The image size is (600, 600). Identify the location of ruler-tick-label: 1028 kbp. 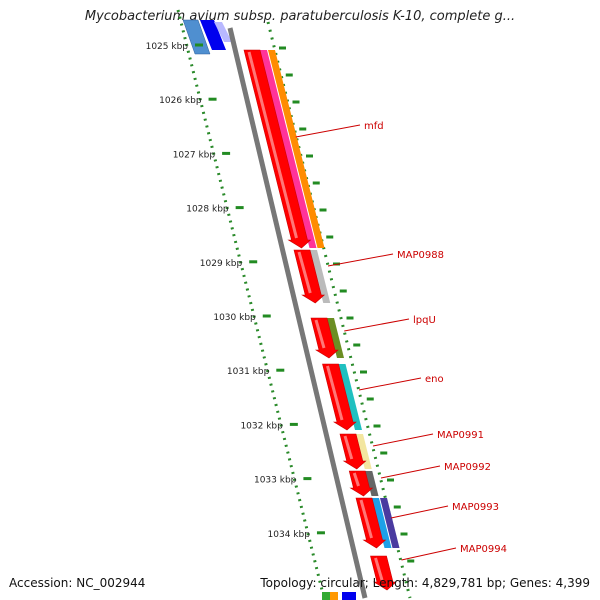
(207, 210).